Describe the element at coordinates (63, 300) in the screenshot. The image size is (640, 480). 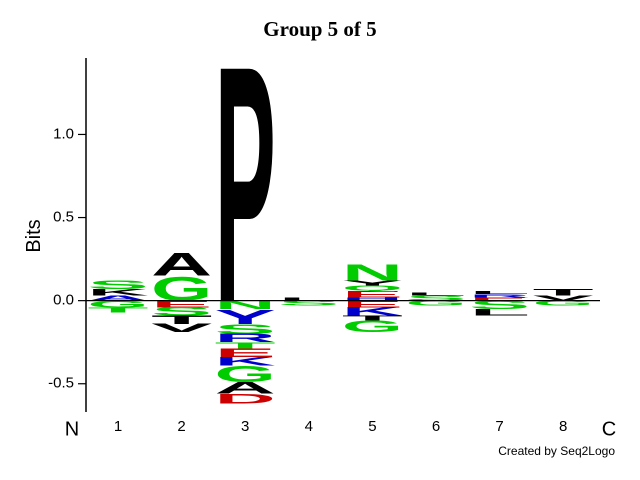
I see `y-tick-label: 0.0` at that location.